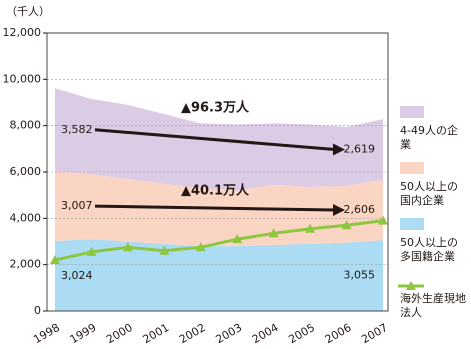 The height and width of the screenshot is (349, 471). What do you see at coordinates (77, 205) in the screenshot?
I see `value-label: 3,007` at bounding box center [77, 205].